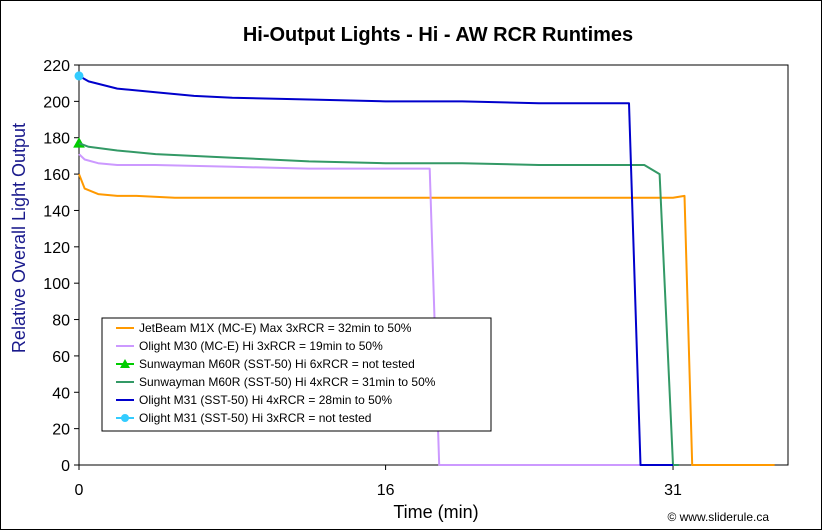  Describe the element at coordinates (386, 490) in the screenshot. I see `x-tick-label: 16` at that location.